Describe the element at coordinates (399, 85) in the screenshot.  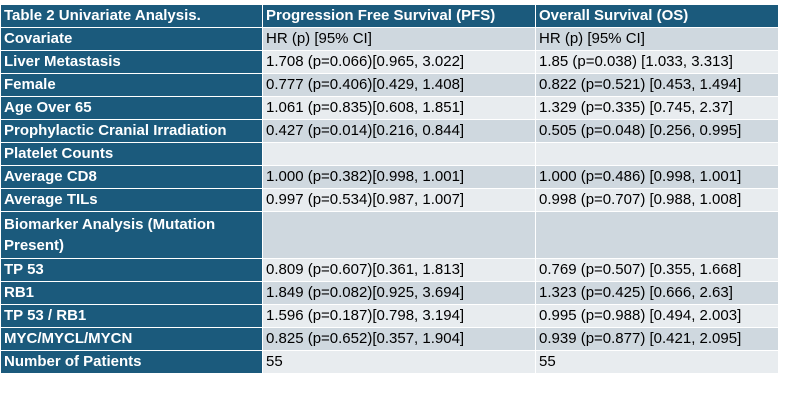
I see `cell-pfs: 0.777 (p=0.406)[0.429, 1.408]` at that location.